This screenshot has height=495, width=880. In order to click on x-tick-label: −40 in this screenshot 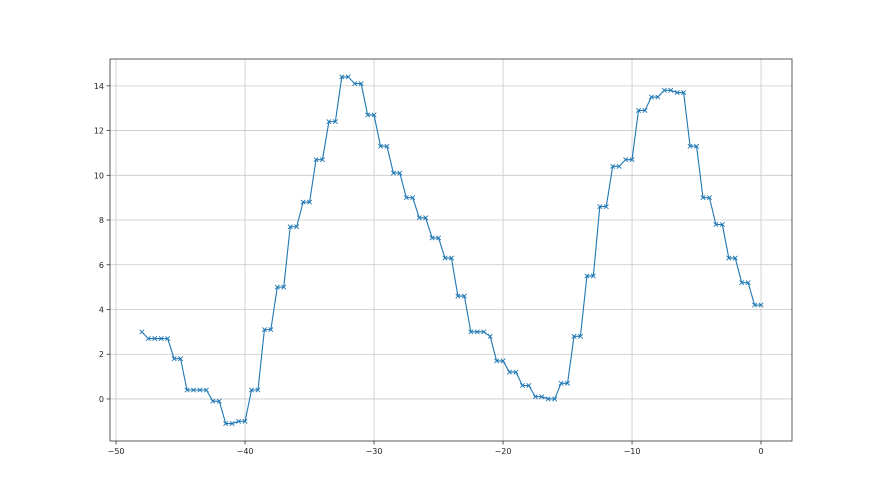, I will do `click(245, 451)`.